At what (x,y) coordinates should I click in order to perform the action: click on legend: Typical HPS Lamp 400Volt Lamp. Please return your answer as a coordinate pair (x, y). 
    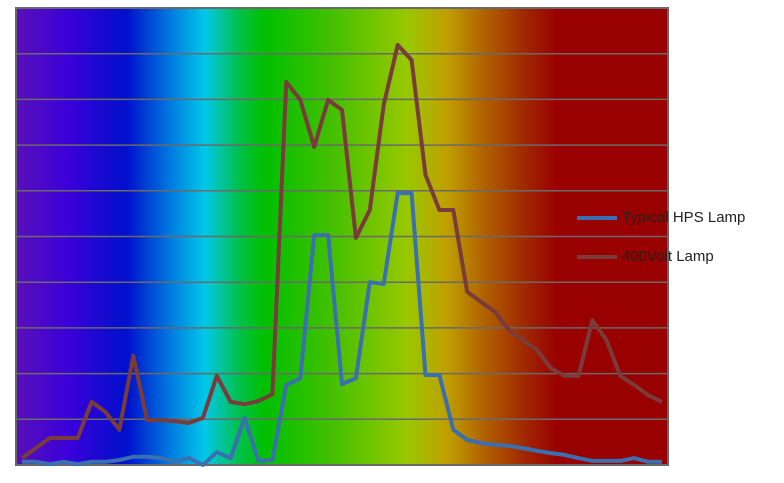
    Looking at the image, I should click on (661, 237).